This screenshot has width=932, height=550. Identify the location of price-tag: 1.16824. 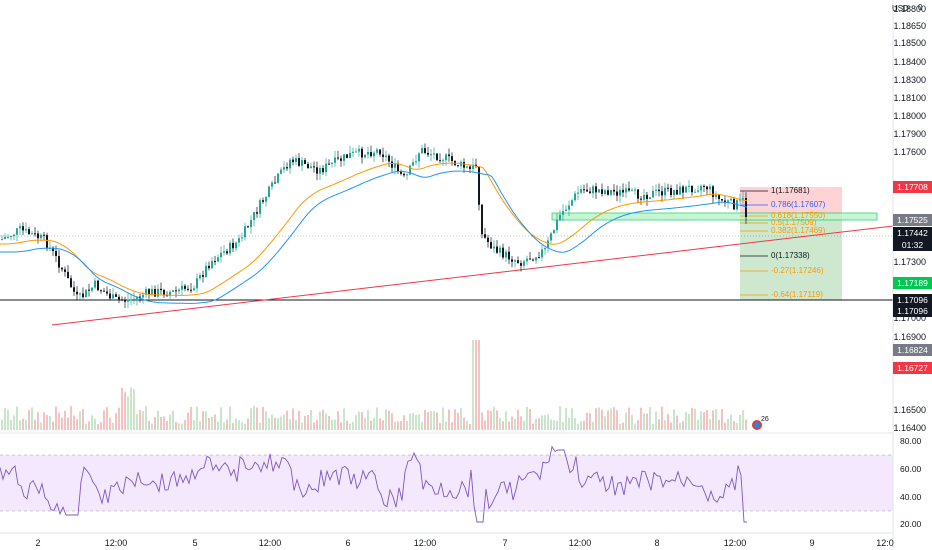
(912, 350).